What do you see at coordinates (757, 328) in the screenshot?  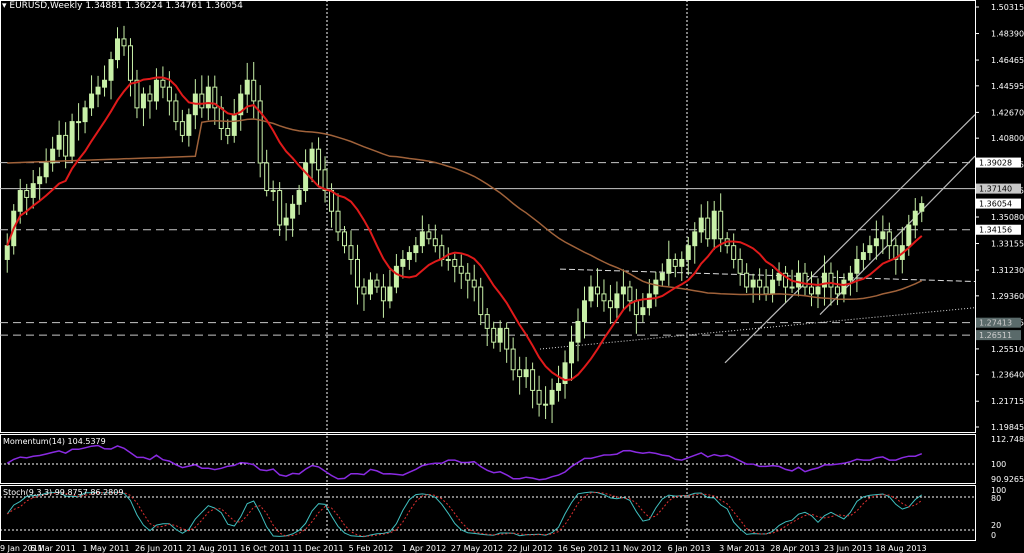 I see `support-dotted` at bounding box center [757, 328].